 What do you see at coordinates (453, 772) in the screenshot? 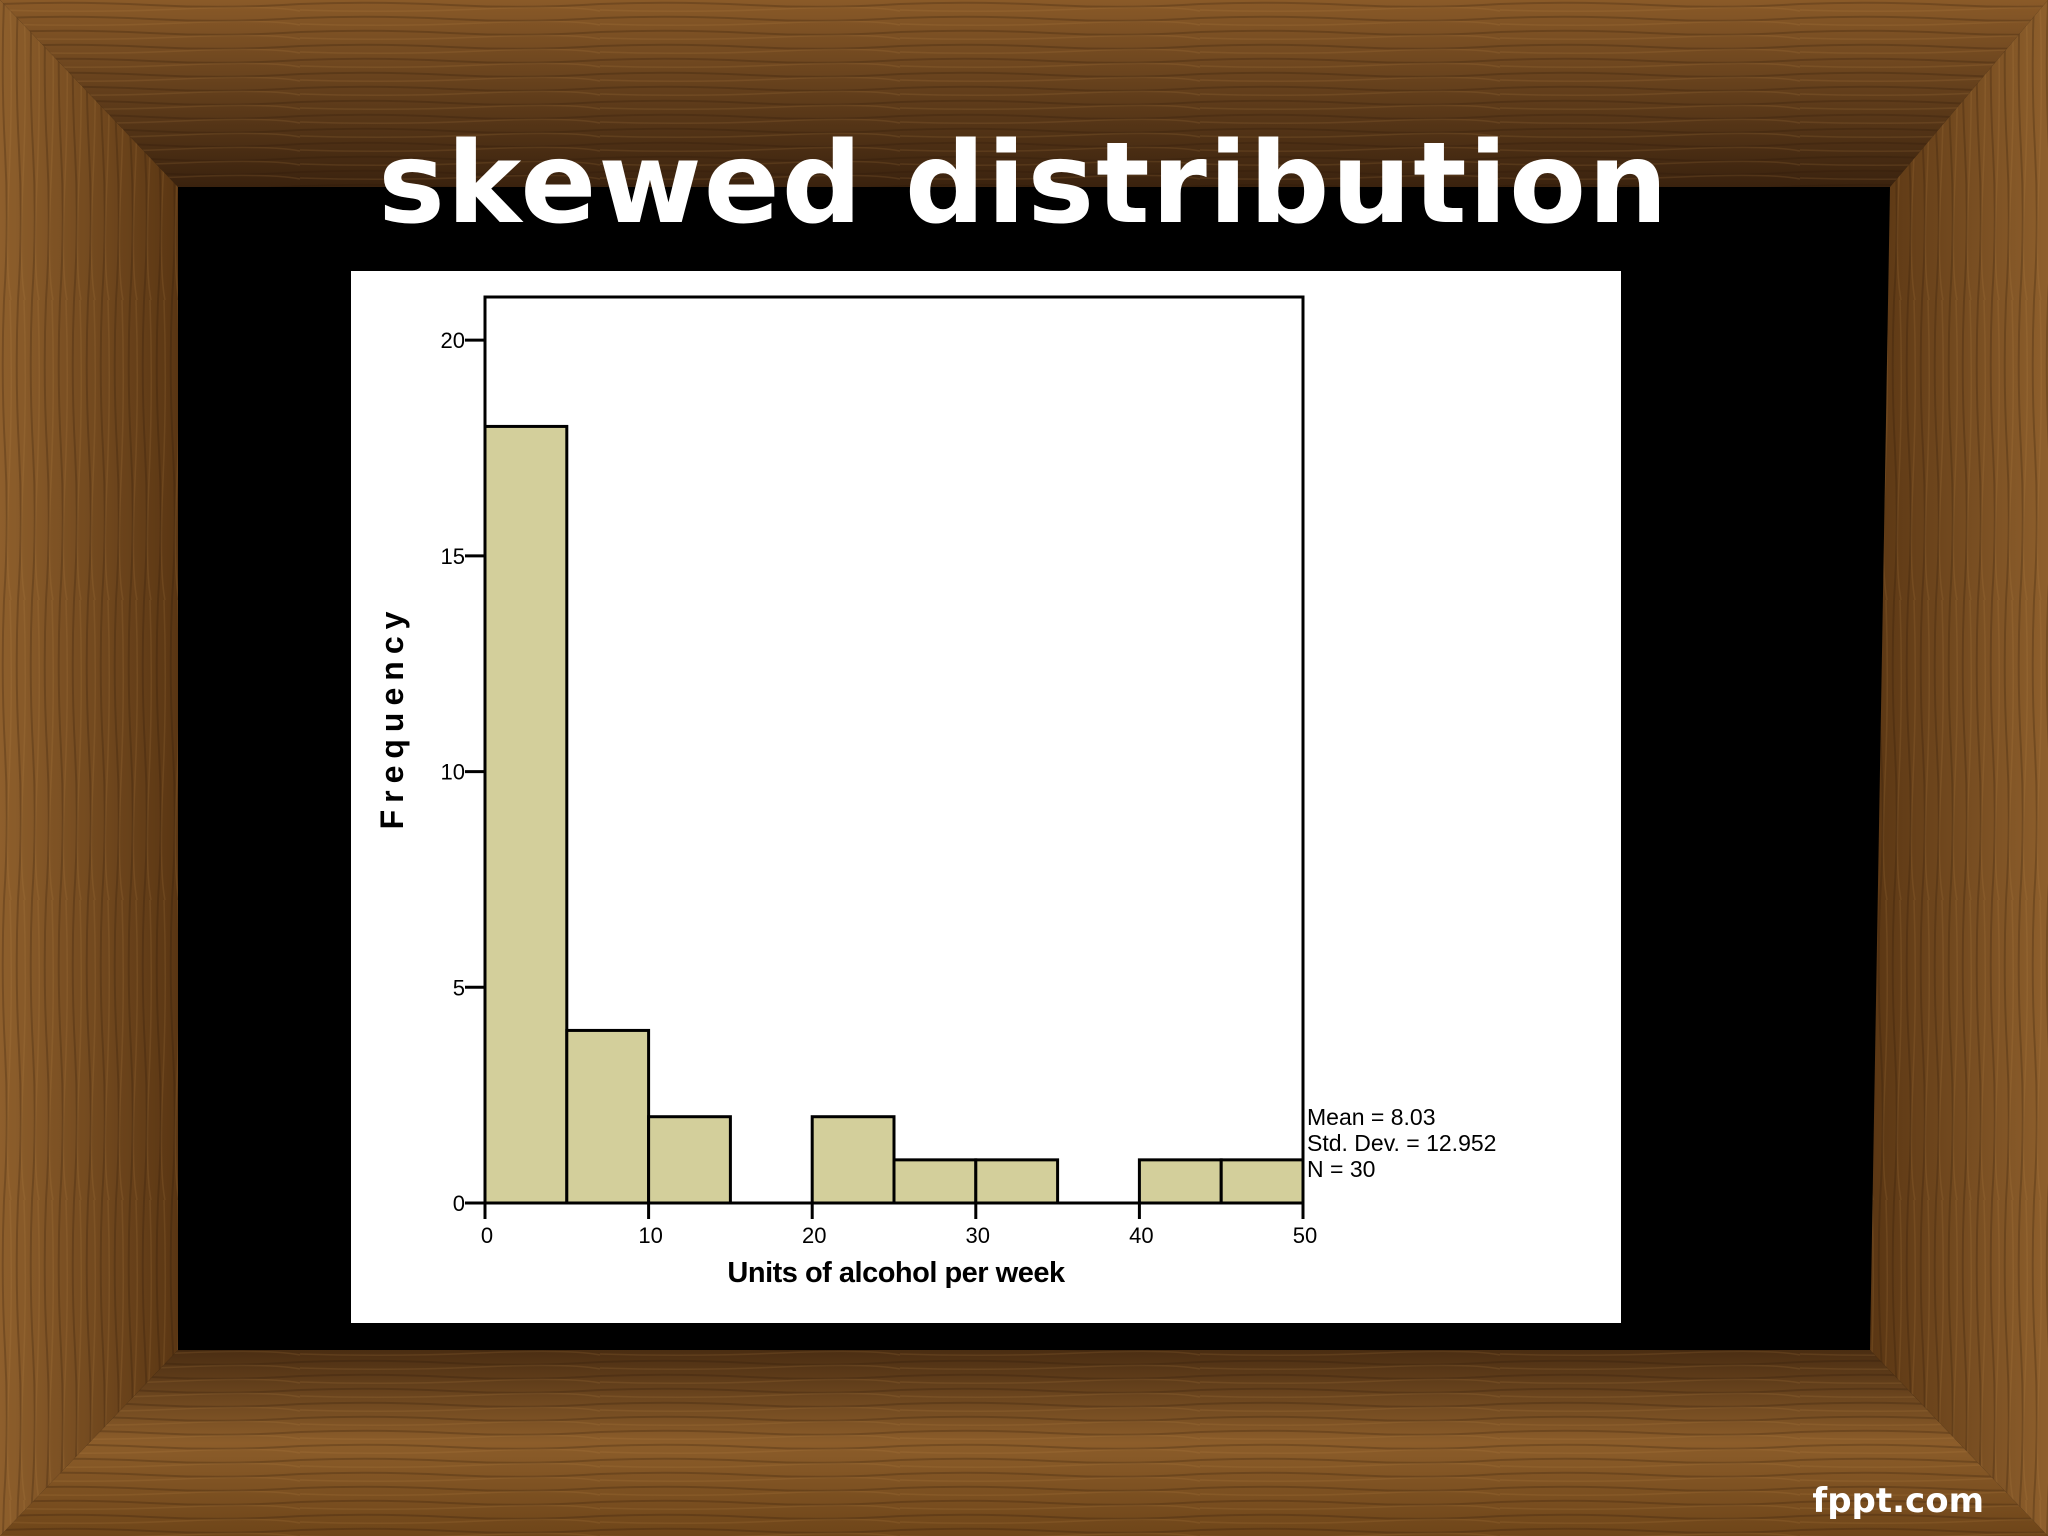
I see `y-tick-label: 10` at bounding box center [453, 772].